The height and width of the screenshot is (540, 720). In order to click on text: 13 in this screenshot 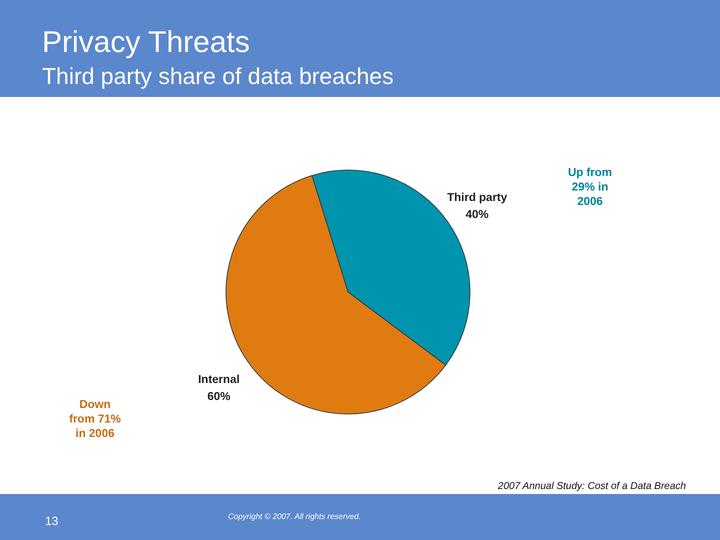, I will do `click(52, 521)`.